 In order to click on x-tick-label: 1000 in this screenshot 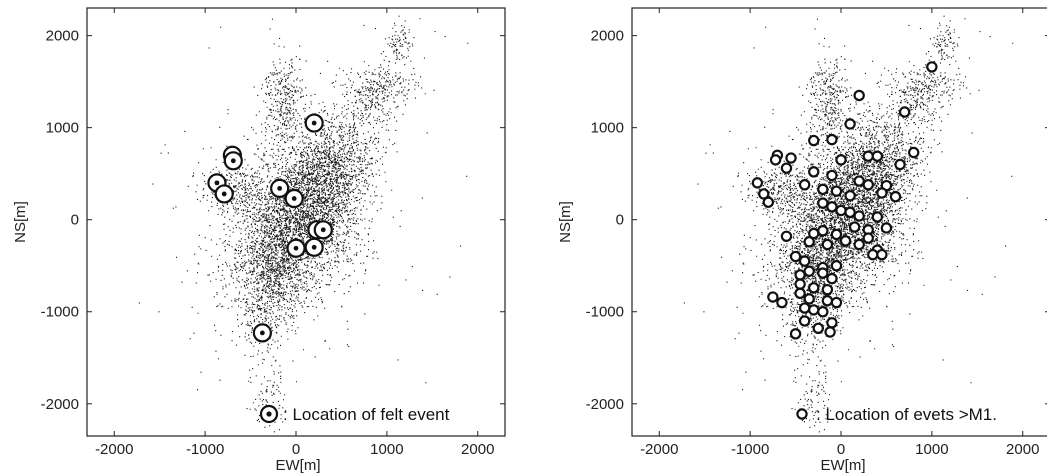, I will do `click(386, 449)`.